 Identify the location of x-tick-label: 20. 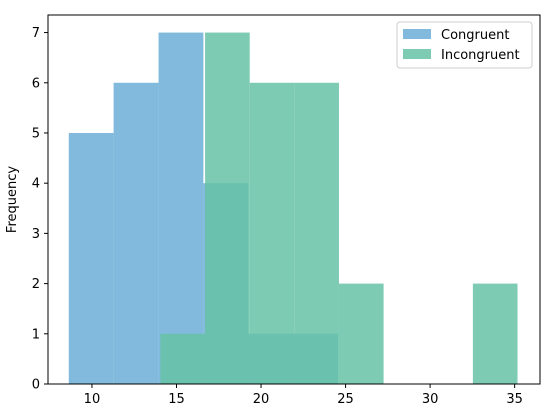
(261, 399).